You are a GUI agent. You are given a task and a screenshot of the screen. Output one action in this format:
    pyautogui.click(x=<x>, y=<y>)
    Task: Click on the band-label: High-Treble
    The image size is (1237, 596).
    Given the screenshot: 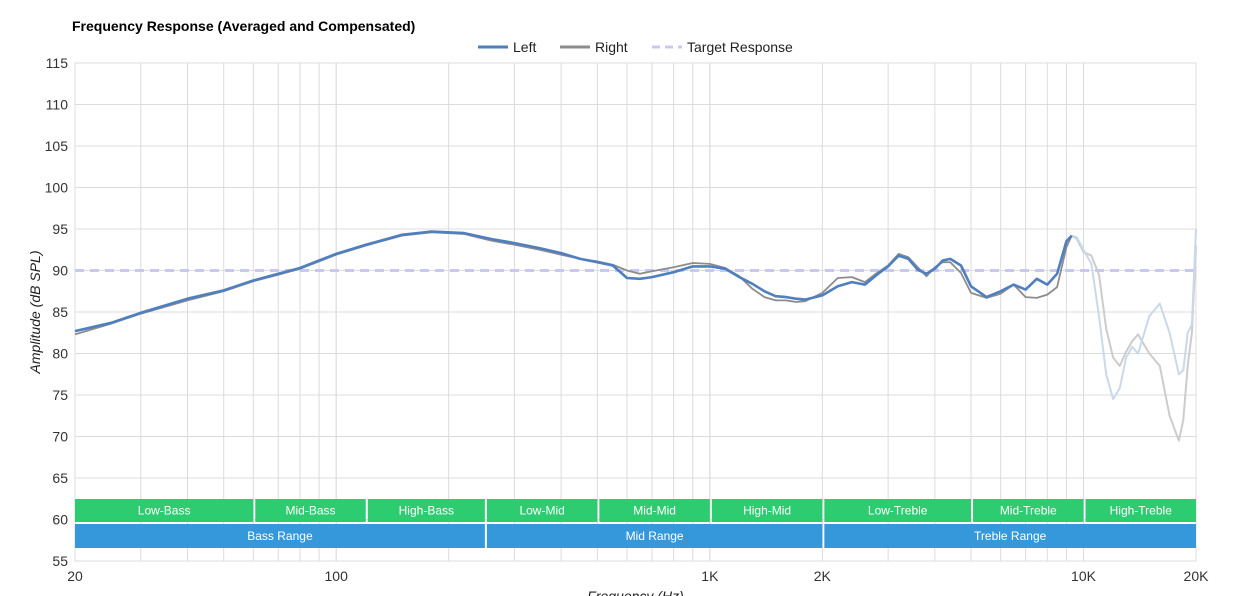 What is the action you would take?
    pyautogui.click(x=1141, y=511)
    